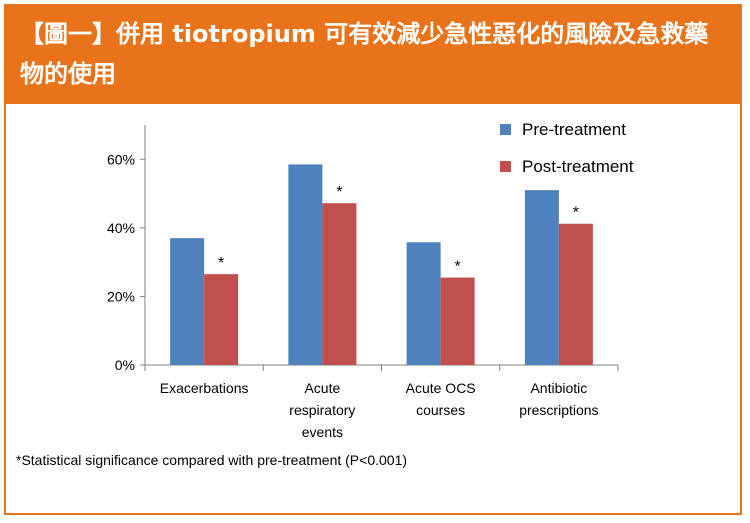  What do you see at coordinates (121, 228) in the screenshot?
I see `y-tick-label: 40%` at bounding box center [121, 228].